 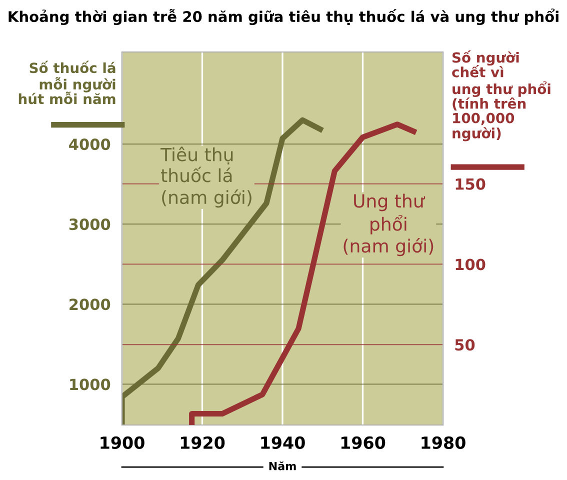 What do you see at coordinates (282, 465) in the screenshot?
I see `x-axis-title: Năm` at bounding box center [282, 465].